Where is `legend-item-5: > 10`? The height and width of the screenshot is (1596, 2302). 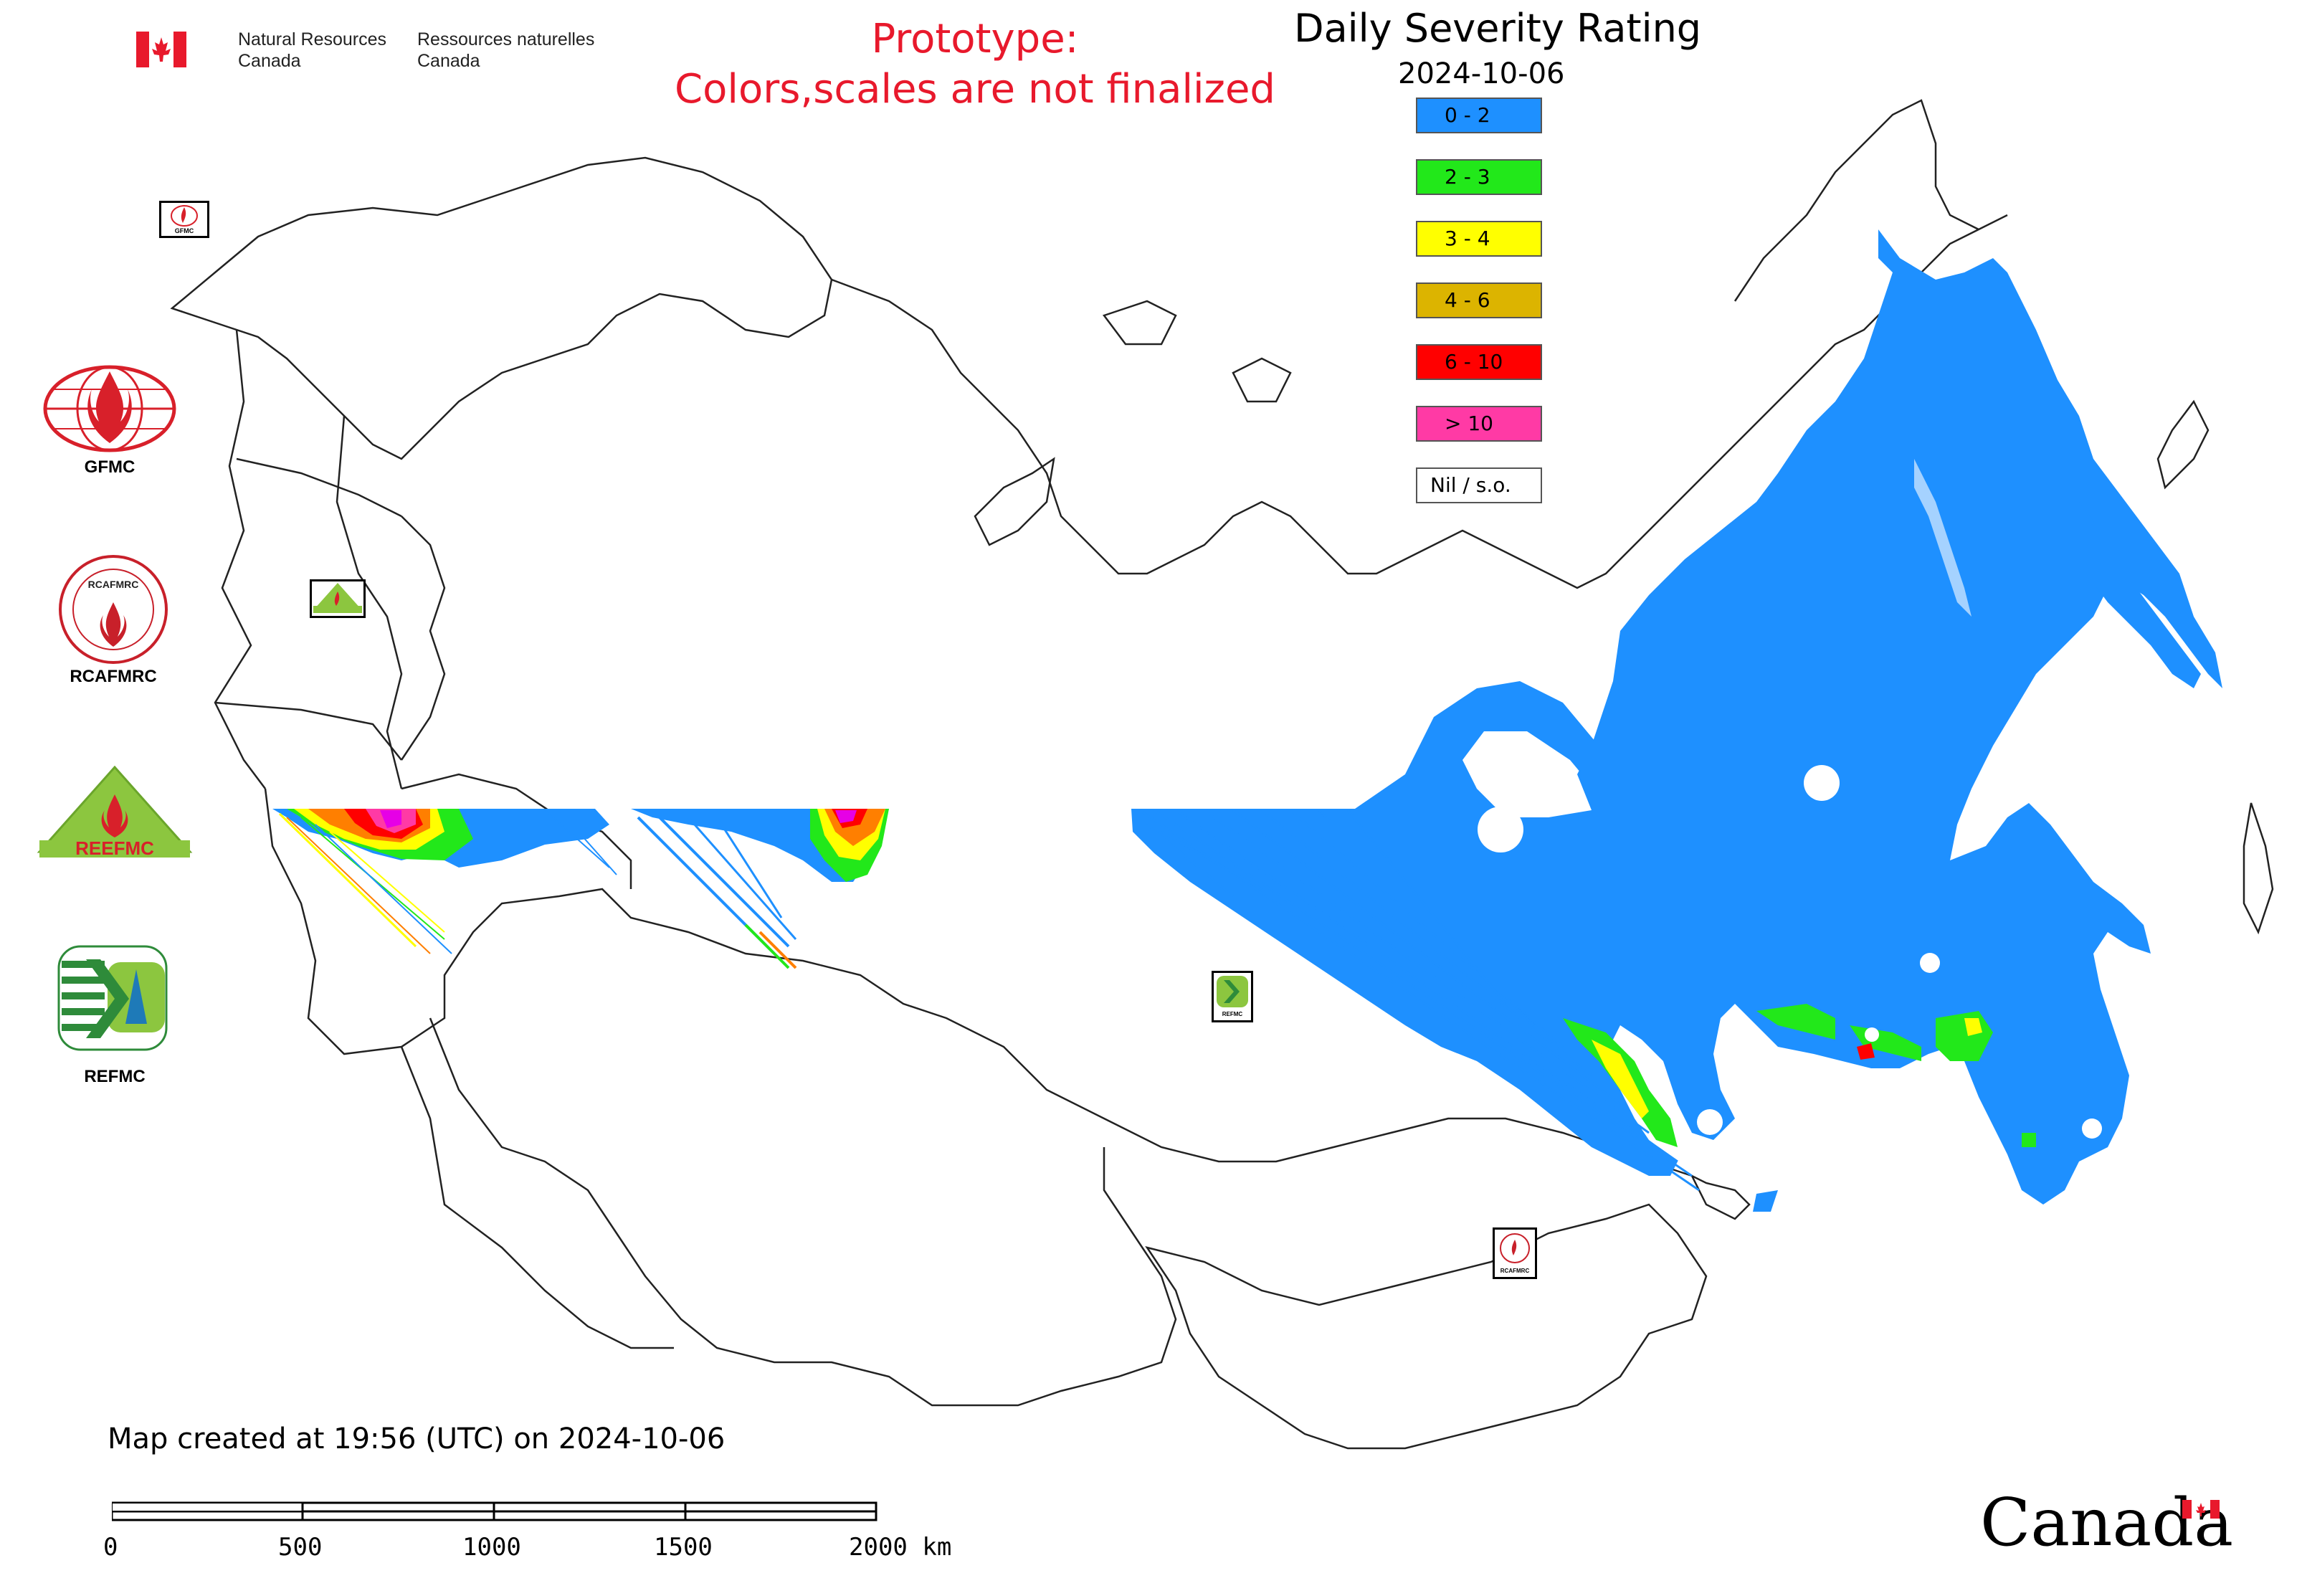 legend-item-5: > 10 is located at coordinates (1479, 424).